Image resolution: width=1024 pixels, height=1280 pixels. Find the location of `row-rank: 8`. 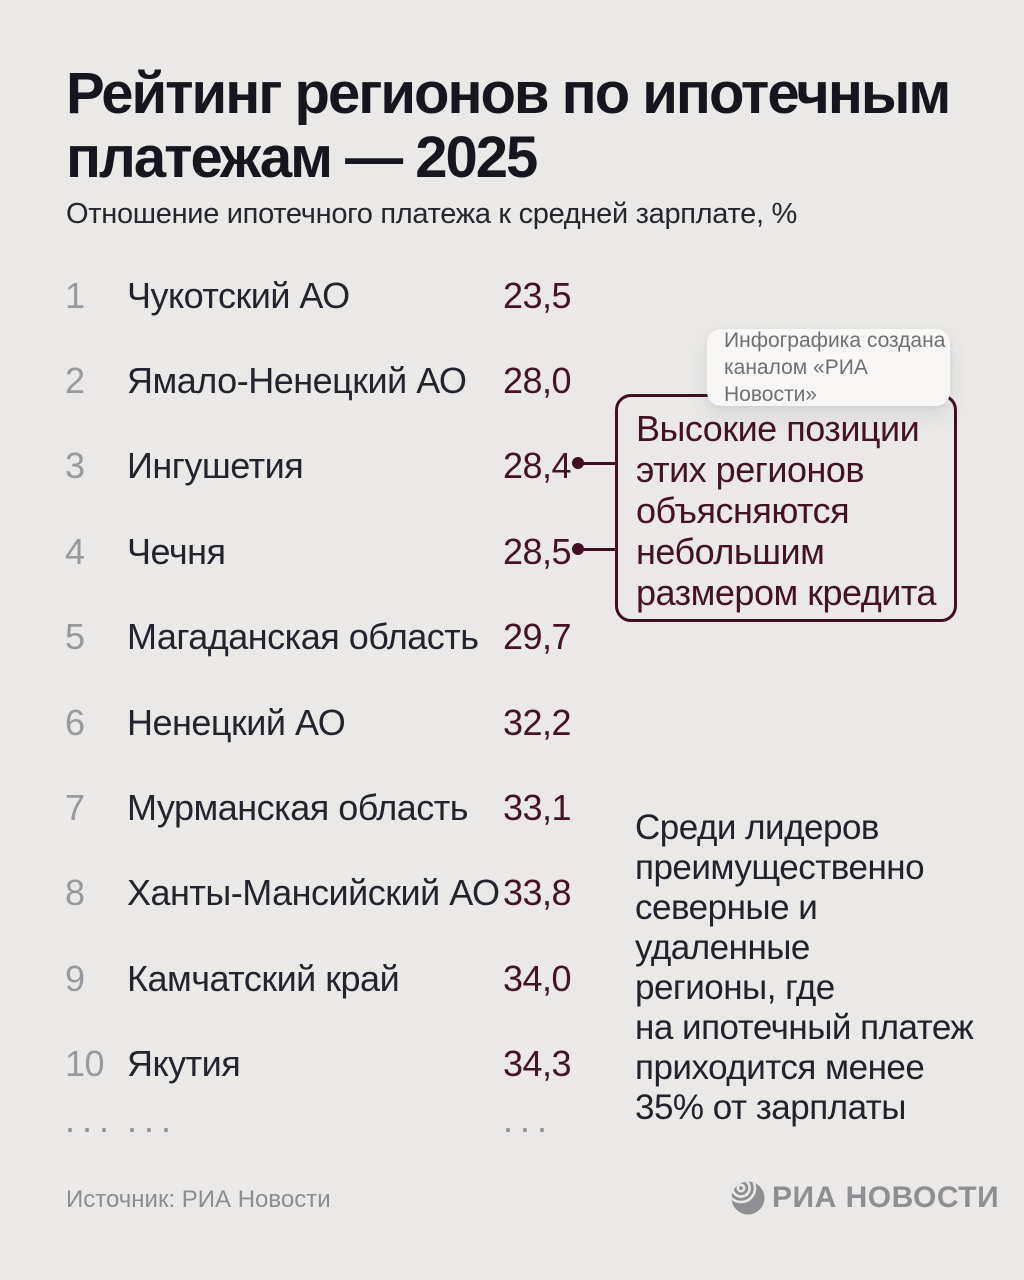

row-rank: 8 is located at coordinates (75, 893).